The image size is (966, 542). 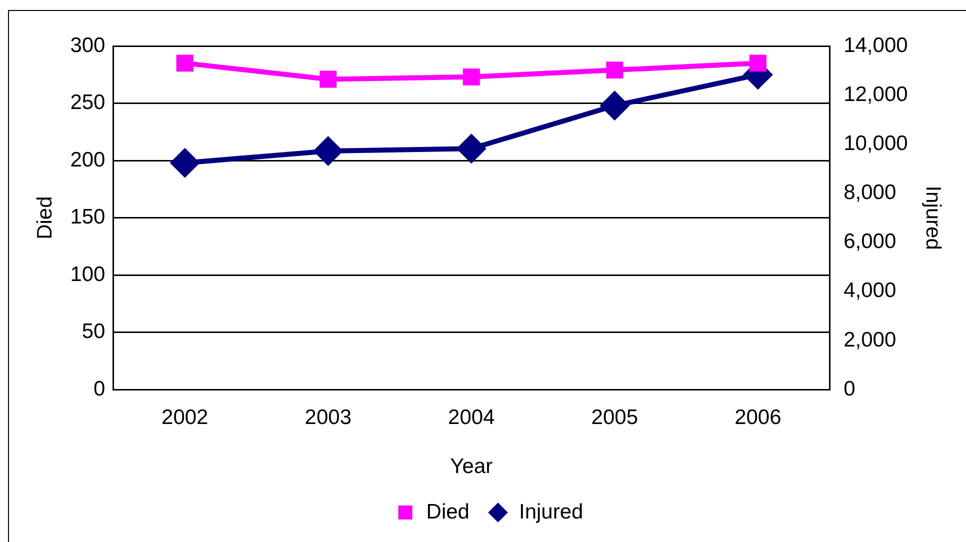 What do you see at coordinates (876, 45) in the screenshot?
I see `y2-tick-label: 14,000` at bounding box center [876, 45].